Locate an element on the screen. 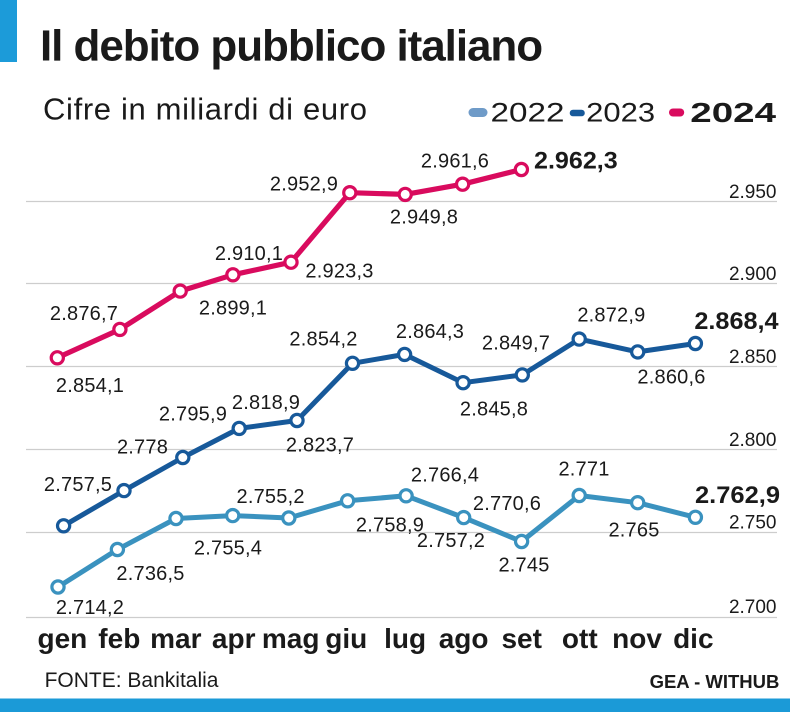  svg-text: mar is located at coordinates (175, 638).